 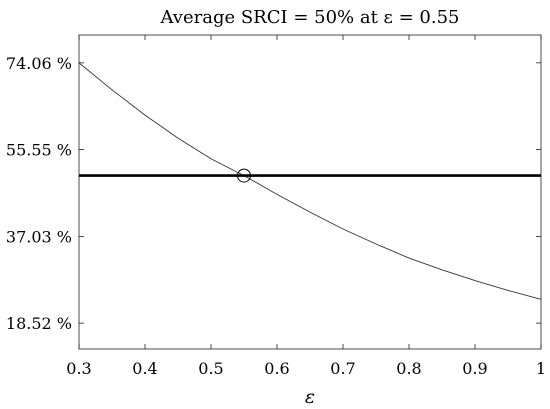 I want to click on intersection-marker, so click(x=244, y=175).